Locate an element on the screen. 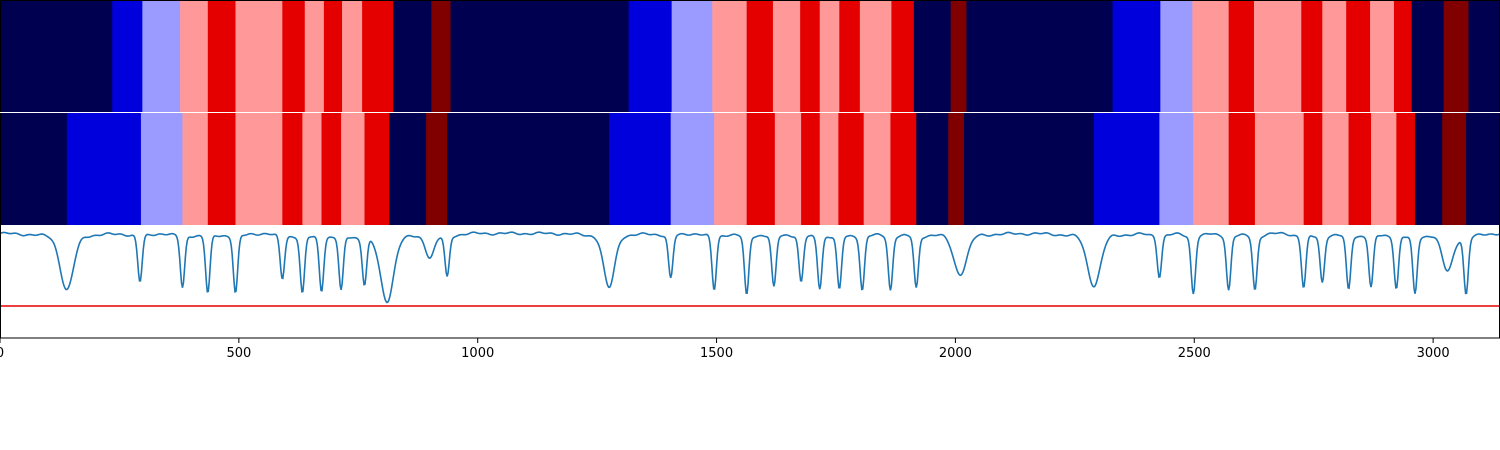 This screenshot has height=450, width=1500. x-tick-label: 3000 is located at coordinates (1433, 353).